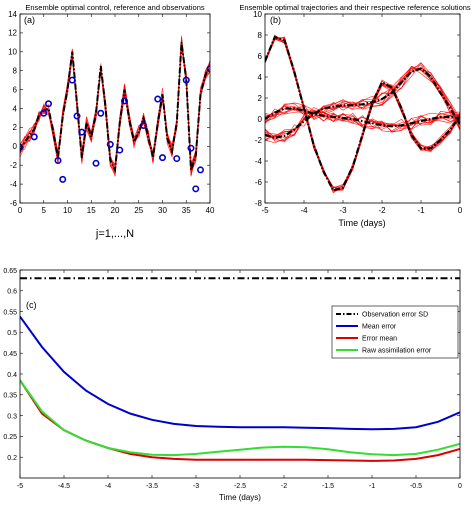 The image size is (474, 507). I want to click on panel-b-xtick-label: -3, so click(343, 210).